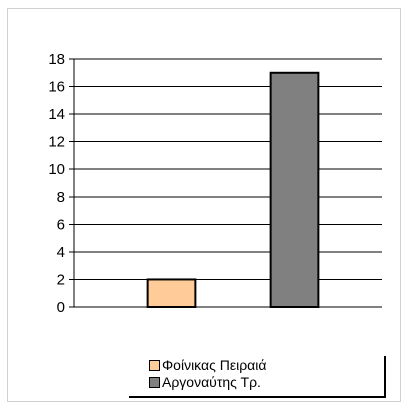 The image size is (410, 410). Describe the element at coordinates (56, 114) in the screenshot. I see `y-tick-label: 14` at that location.